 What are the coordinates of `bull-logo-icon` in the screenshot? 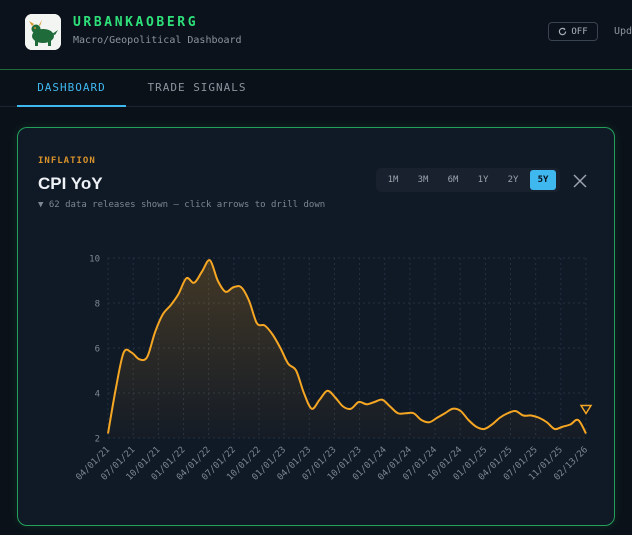 It's located at (43, 32).